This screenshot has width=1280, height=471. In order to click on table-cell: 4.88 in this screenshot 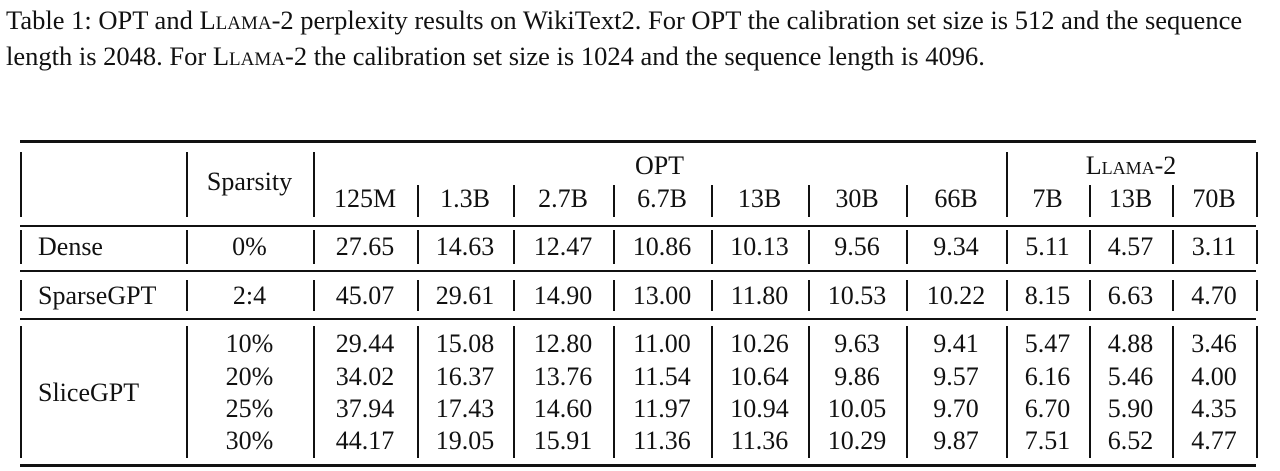, I will do `click(1130, 343)`.